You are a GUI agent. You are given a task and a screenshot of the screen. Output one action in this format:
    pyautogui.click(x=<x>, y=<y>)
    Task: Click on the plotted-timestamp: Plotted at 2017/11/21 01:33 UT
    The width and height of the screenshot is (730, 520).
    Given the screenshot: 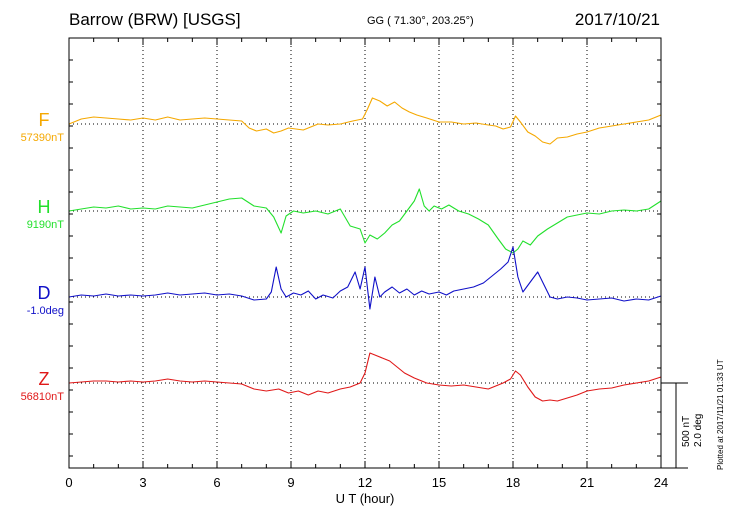 What is the action you would take?
    pyautogui.click(x=720, y=414)
    